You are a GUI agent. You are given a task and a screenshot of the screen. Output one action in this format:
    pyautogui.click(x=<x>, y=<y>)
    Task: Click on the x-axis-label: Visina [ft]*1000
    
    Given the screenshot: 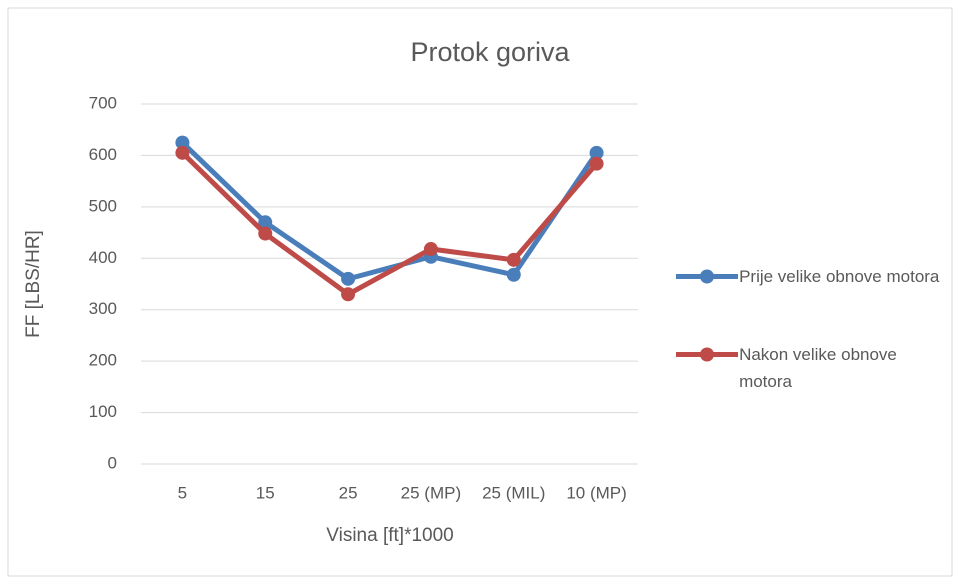 What is the action you would take?
    pyautogui.click(x=389, y=535)
    